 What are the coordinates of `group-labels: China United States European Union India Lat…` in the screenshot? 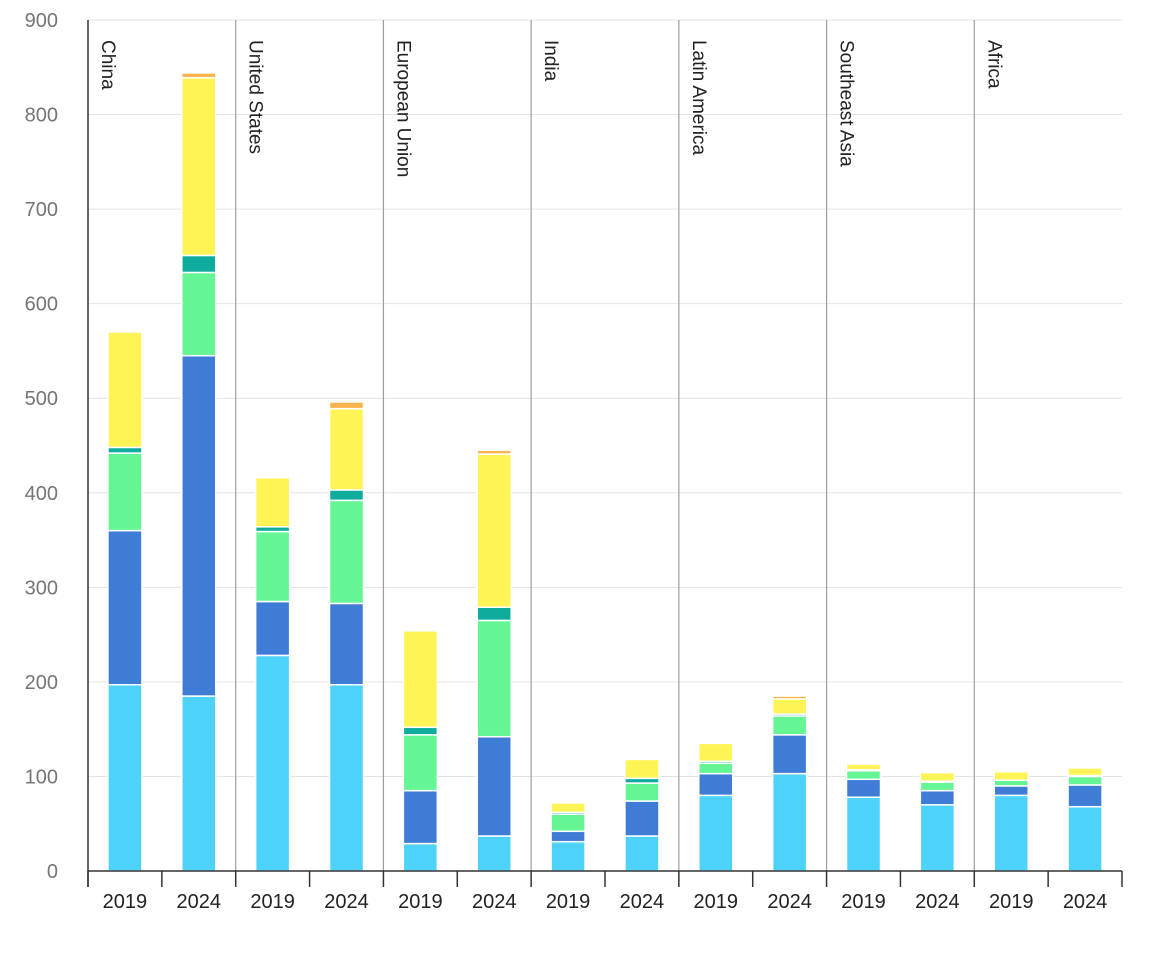 It's located at (550, 108).